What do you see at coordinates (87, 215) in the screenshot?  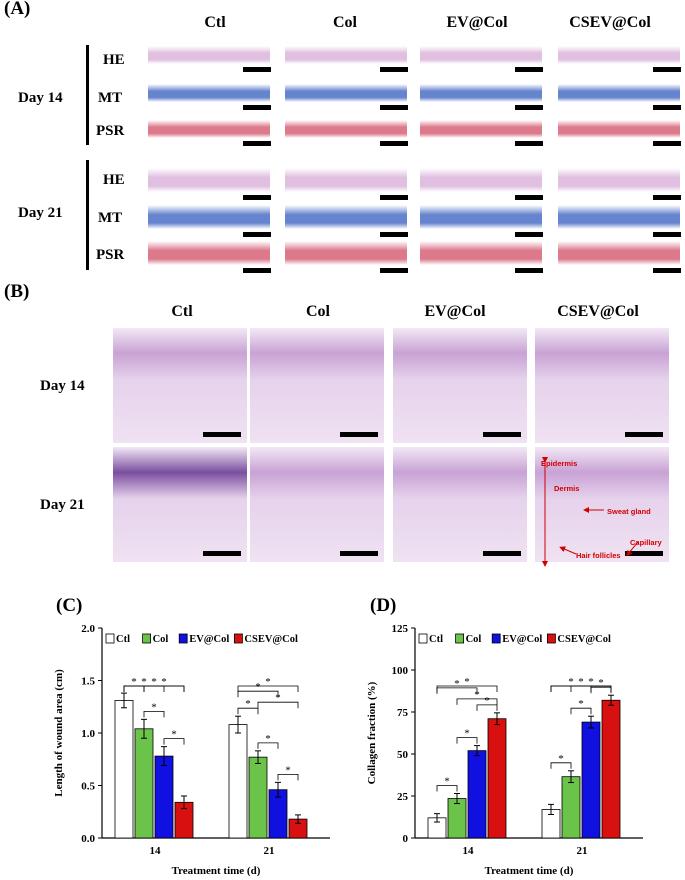 I see `panel-a-day21-bracket` at bounding box center [87, 215].